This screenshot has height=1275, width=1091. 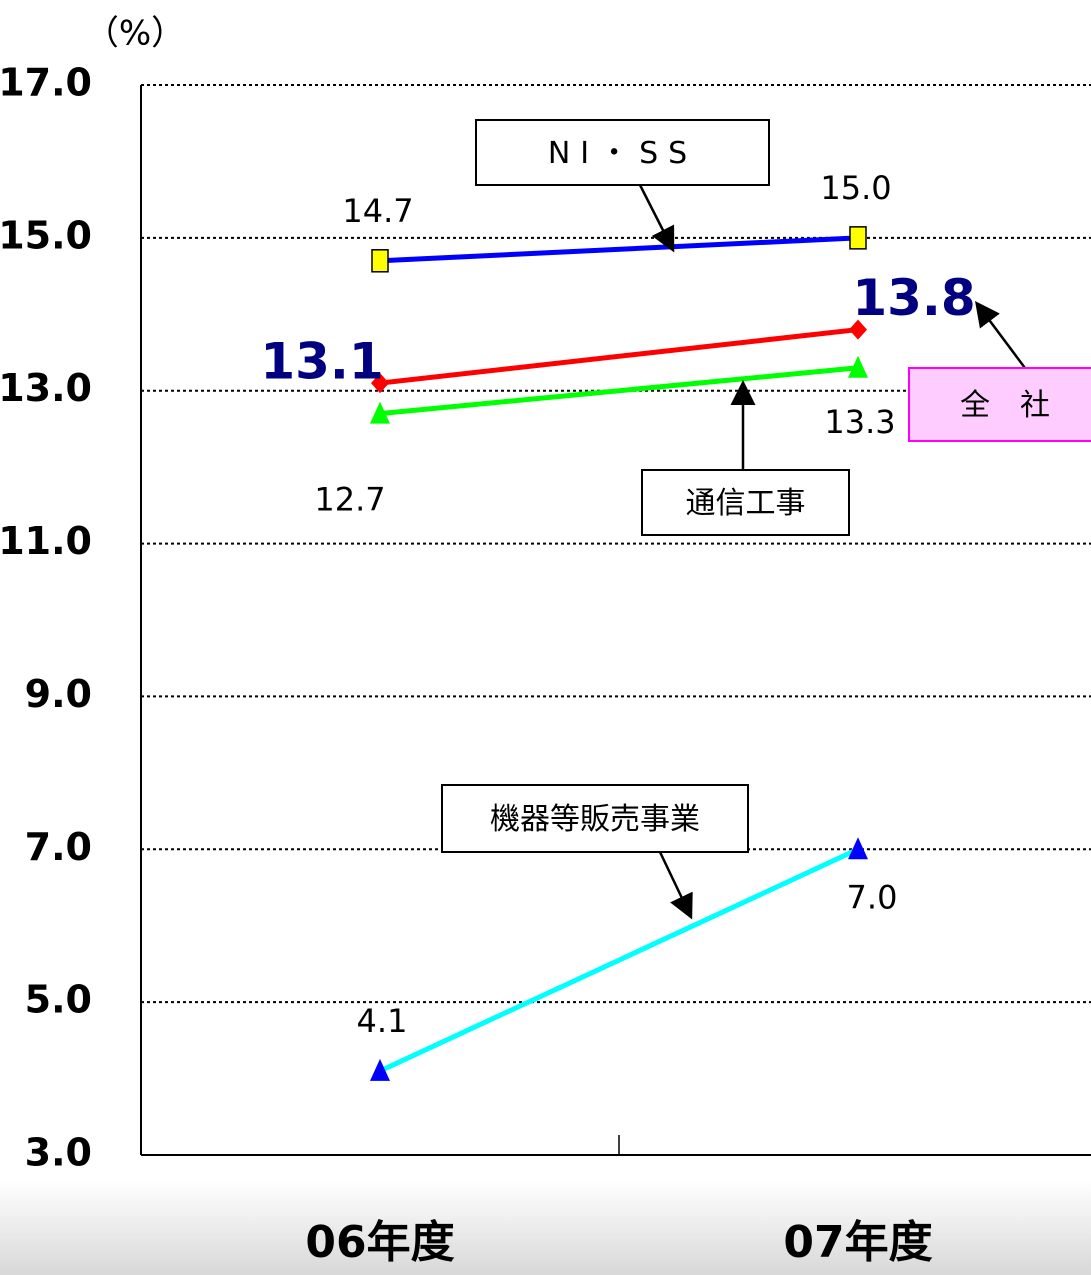 What do you see at coordinates (58, 847) in the screenshot?
I see `y-tick-label: 7.0` at bounding box center [58, 847].